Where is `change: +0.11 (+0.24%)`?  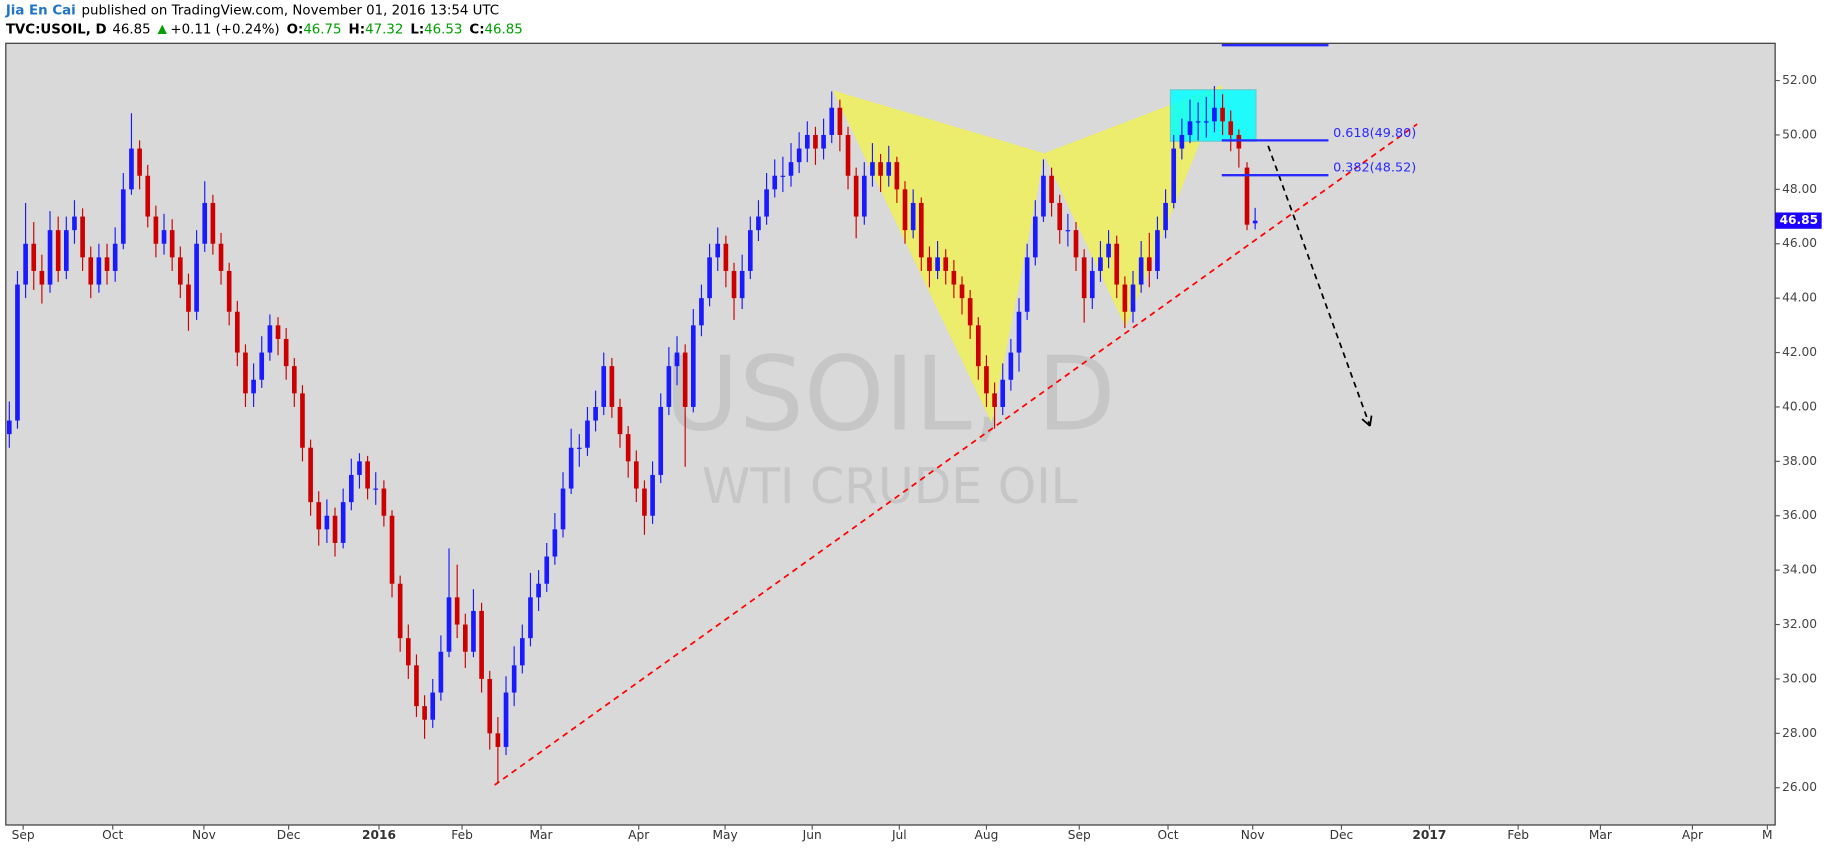
change: +0.11 (+0.24%) is located at coordinates (224, 29).